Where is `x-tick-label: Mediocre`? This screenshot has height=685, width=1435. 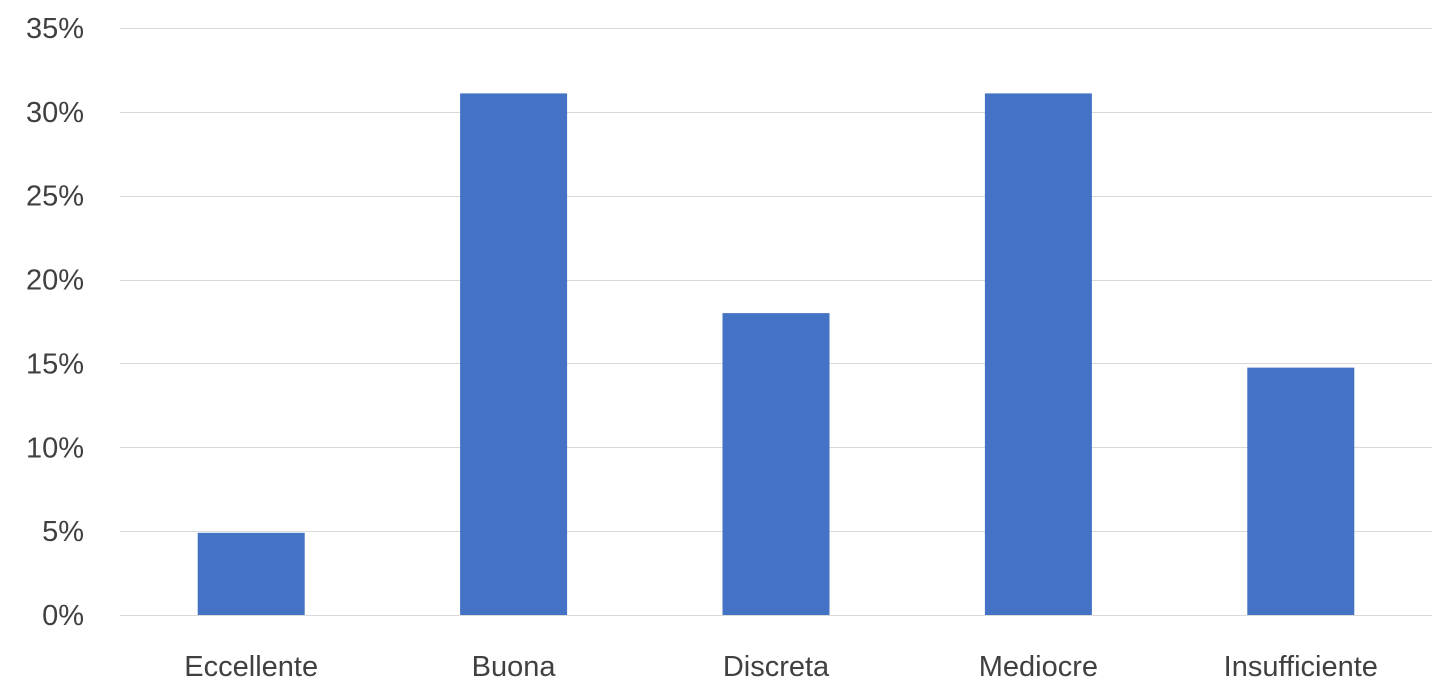
x-tick-label: Mediocre is located at coordinates (1038, 667).